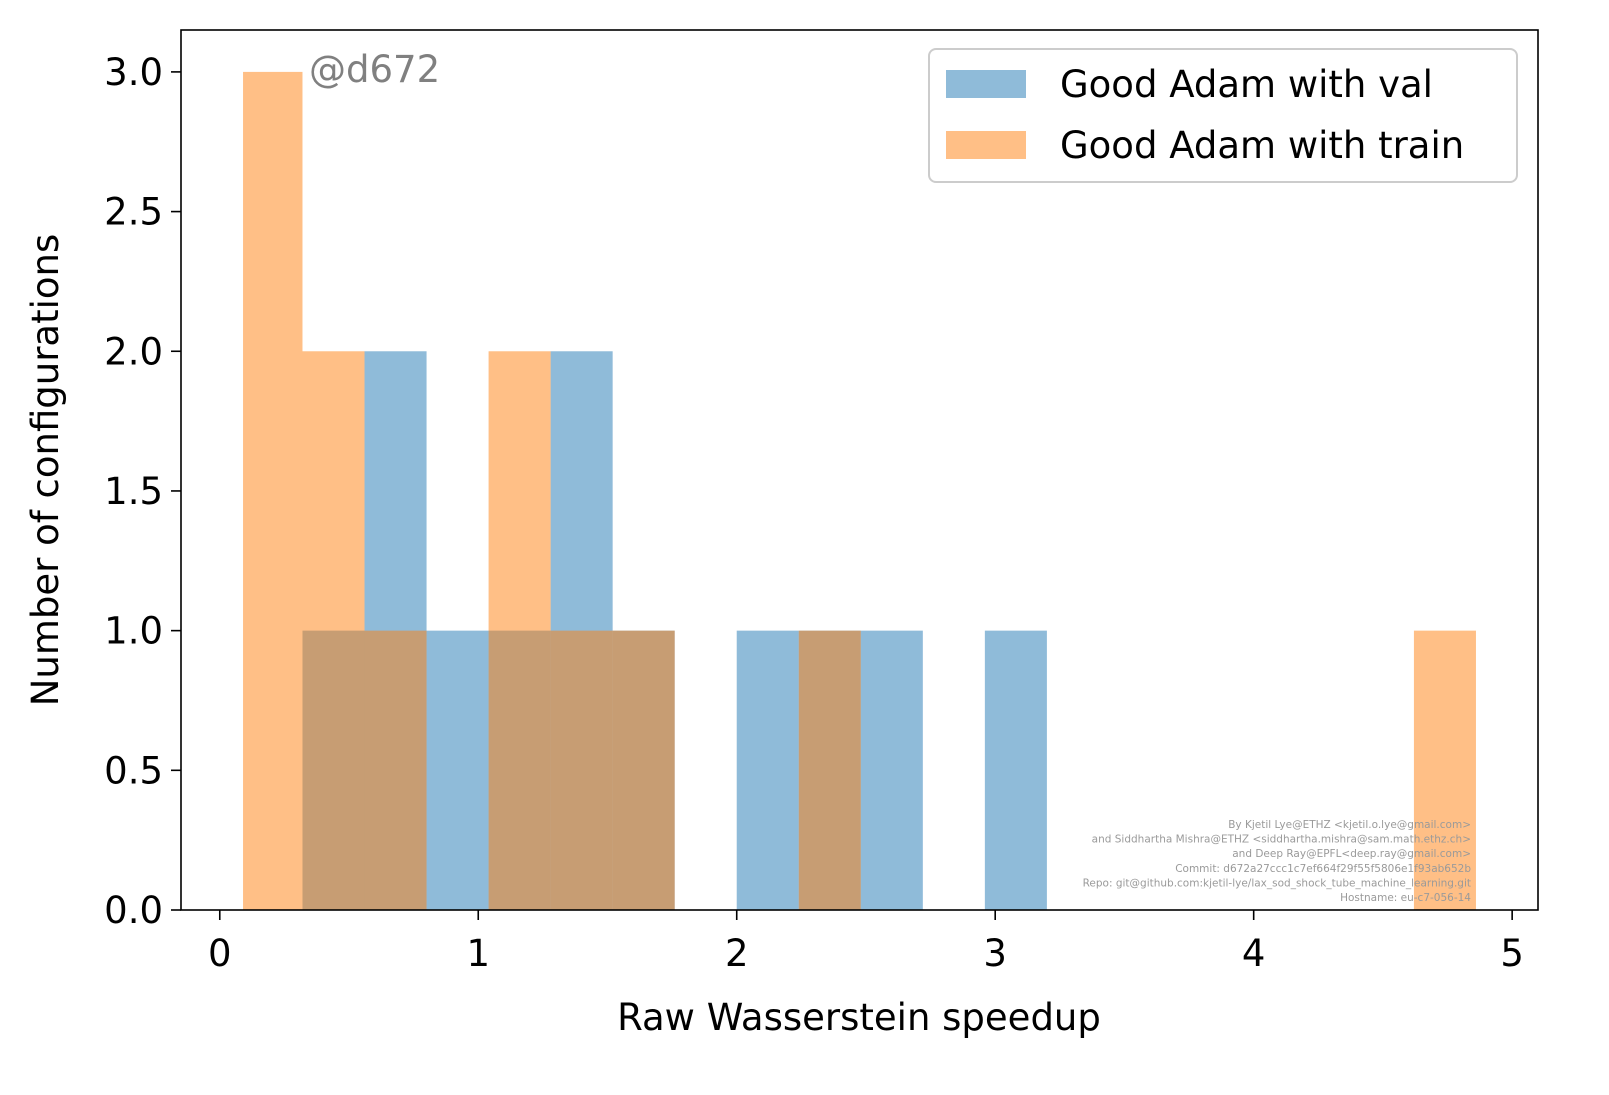 The height and width of the screenshot is (1095, 1609). Describe the element at coordinates (891, 770) in the screenshot. I see `bar-series0-bin8` at that location.